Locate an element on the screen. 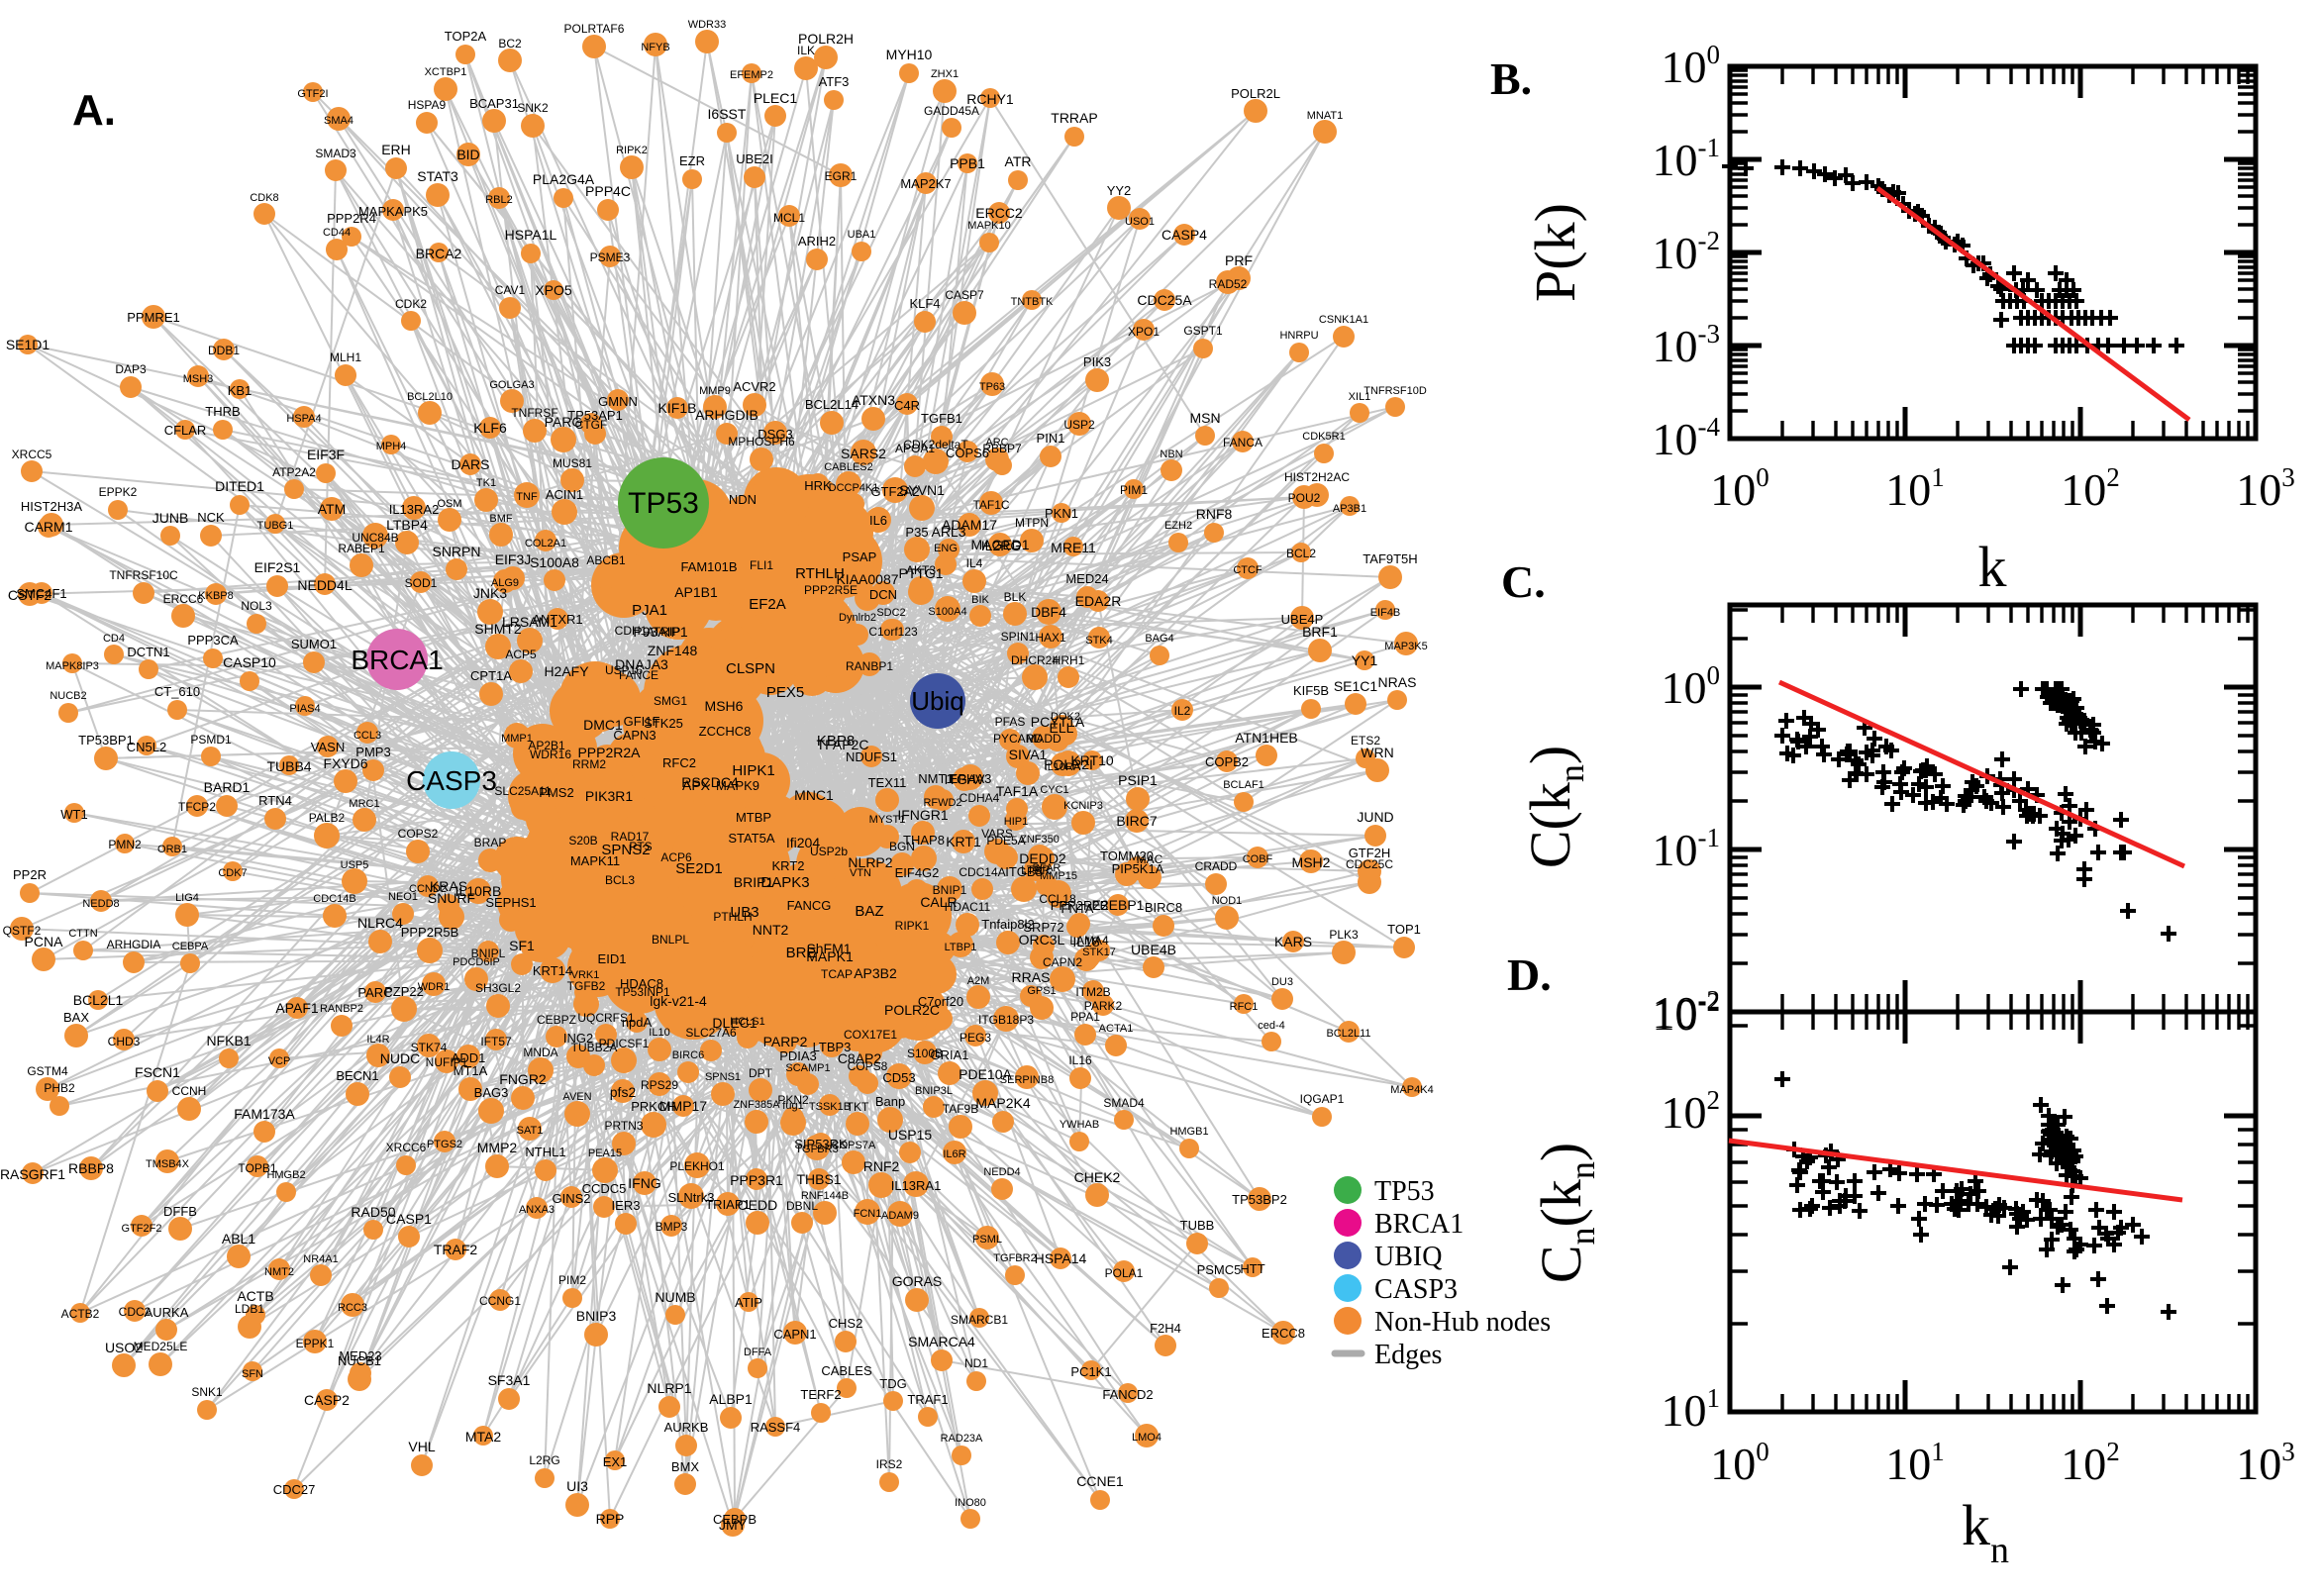 This screenshot has height=1596, width=2323. svg-text: PDICSF1 is located at coordinates (624, 1044).